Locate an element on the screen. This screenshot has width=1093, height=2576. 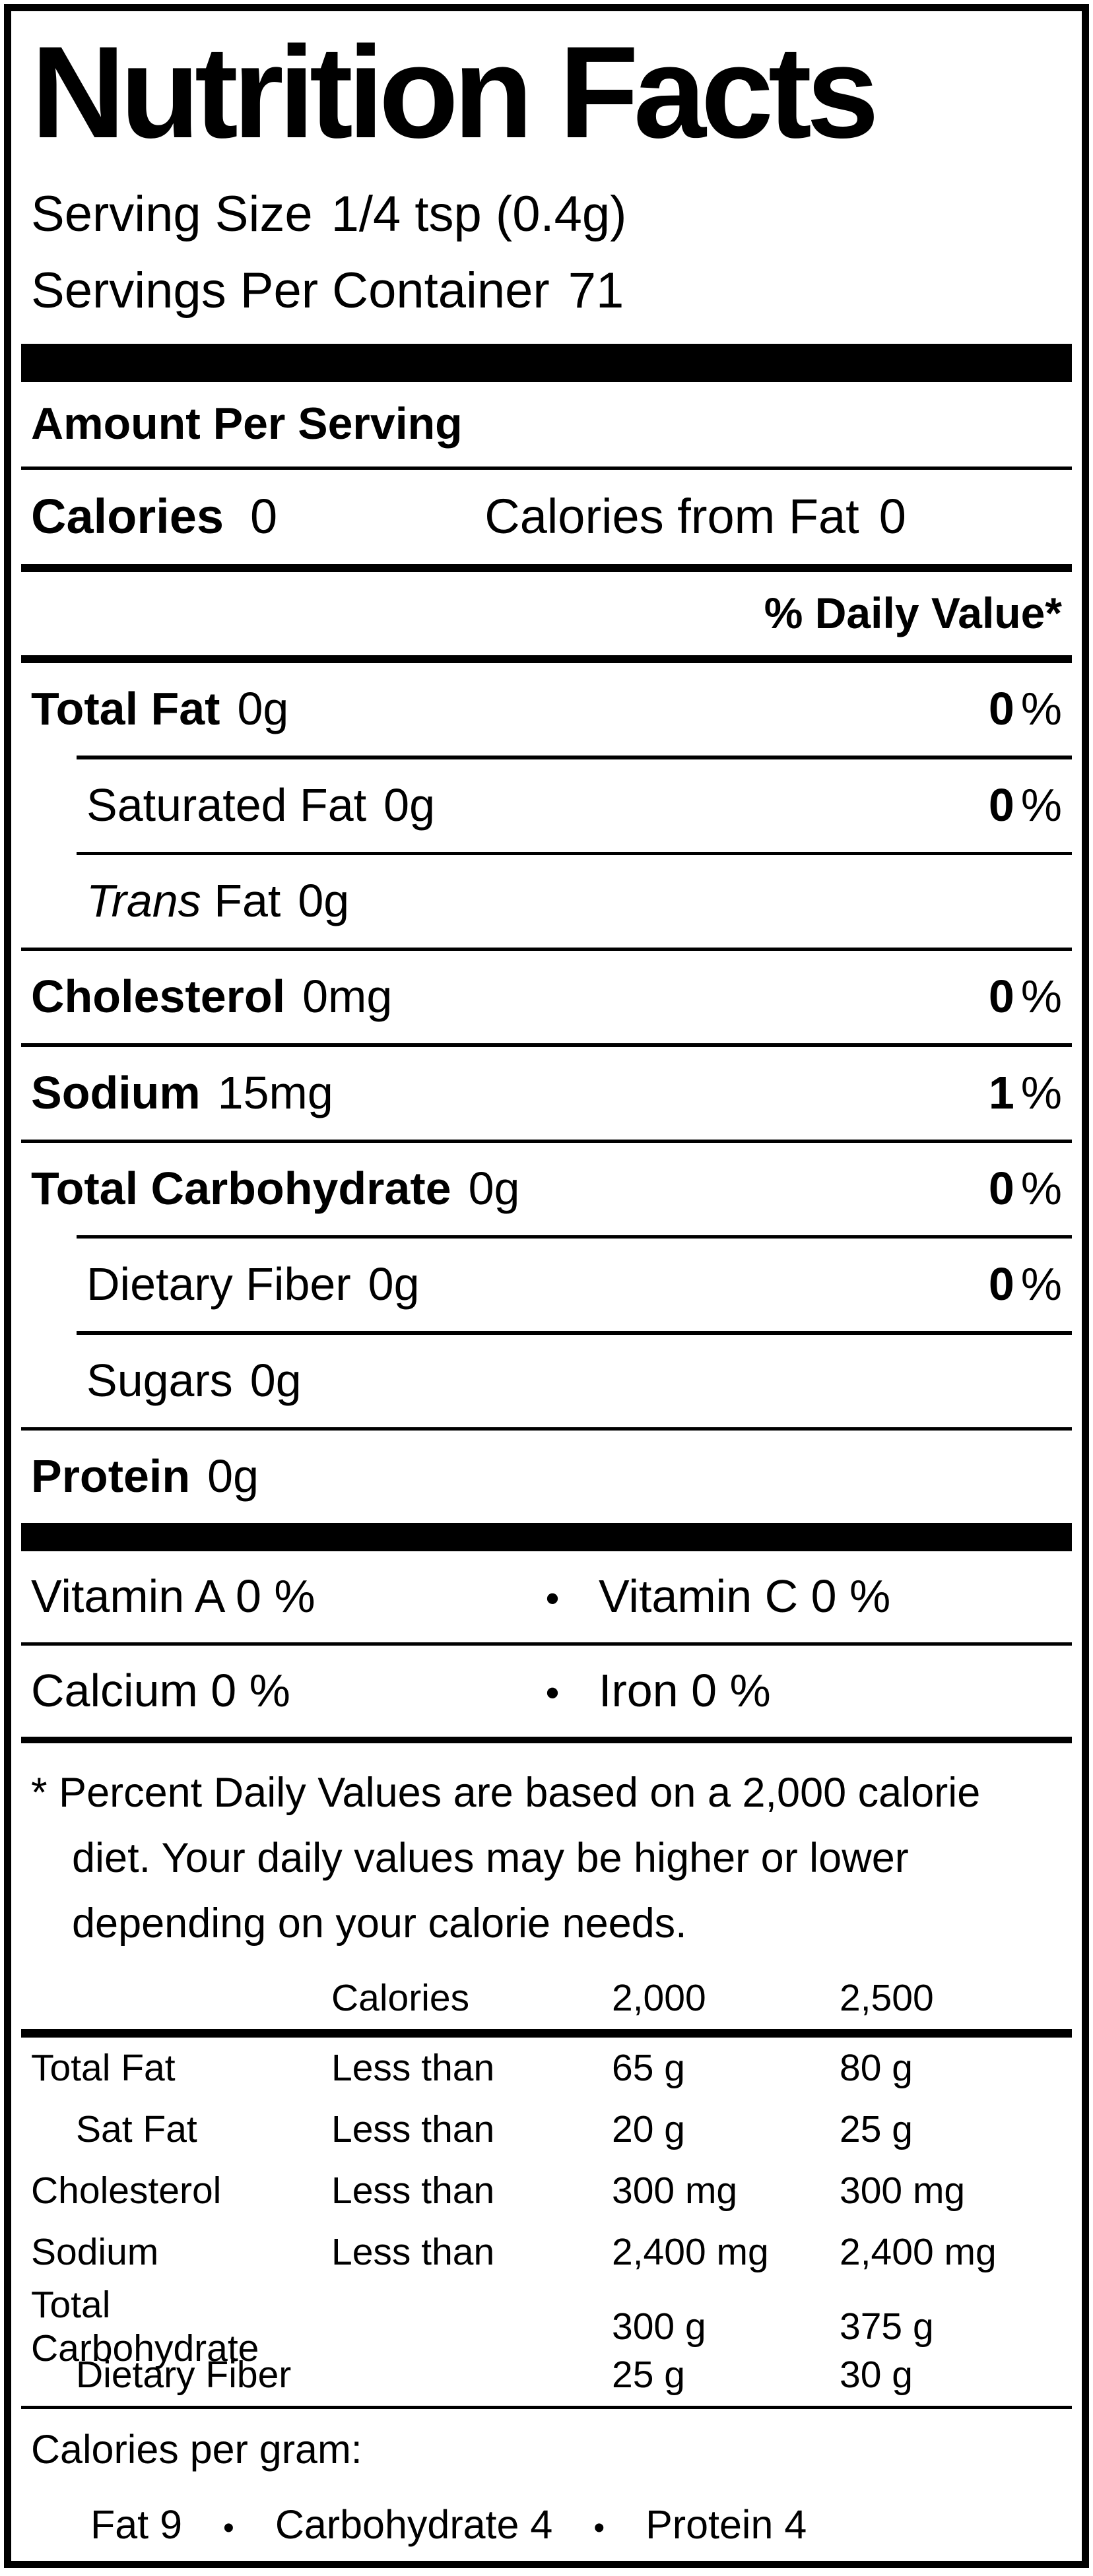
nutrient-row-dietary-fiber: Dietary Fiber 0g 0% is located at coordinates (546, 1285).